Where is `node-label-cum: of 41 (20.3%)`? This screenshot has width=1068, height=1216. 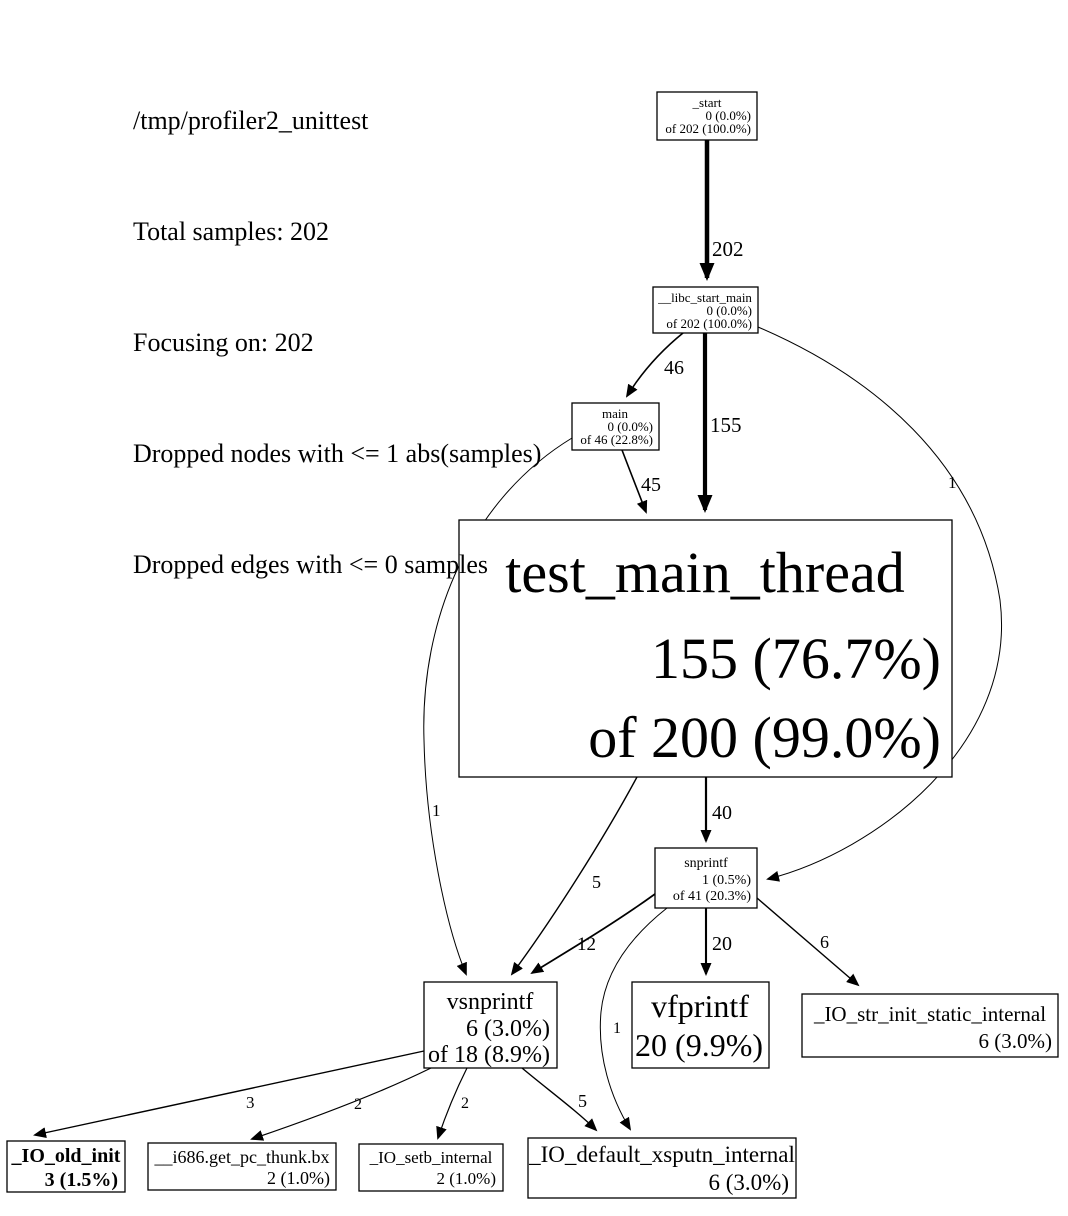 node-label-cum: of 41 (20.3%) is located at coordinates (712, 896).